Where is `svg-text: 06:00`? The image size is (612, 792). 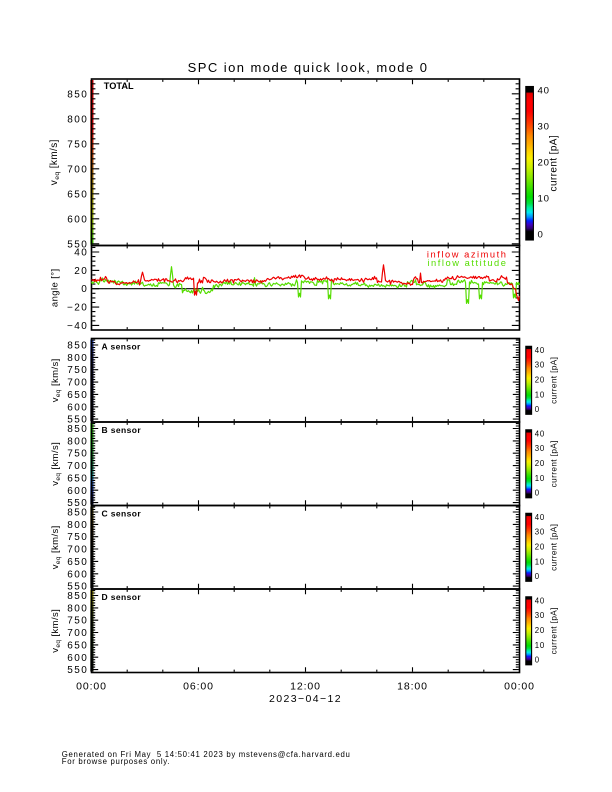
svg-text: 06:00 is located at coordinates (198, 687).